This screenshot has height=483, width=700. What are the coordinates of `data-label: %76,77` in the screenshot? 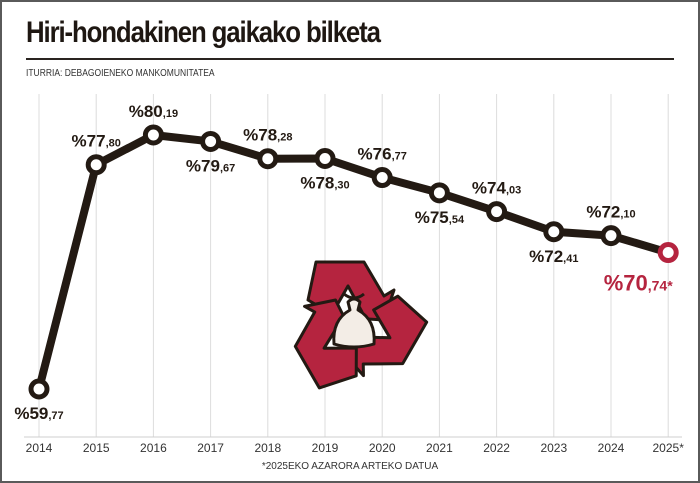 It's located at (382, 154).